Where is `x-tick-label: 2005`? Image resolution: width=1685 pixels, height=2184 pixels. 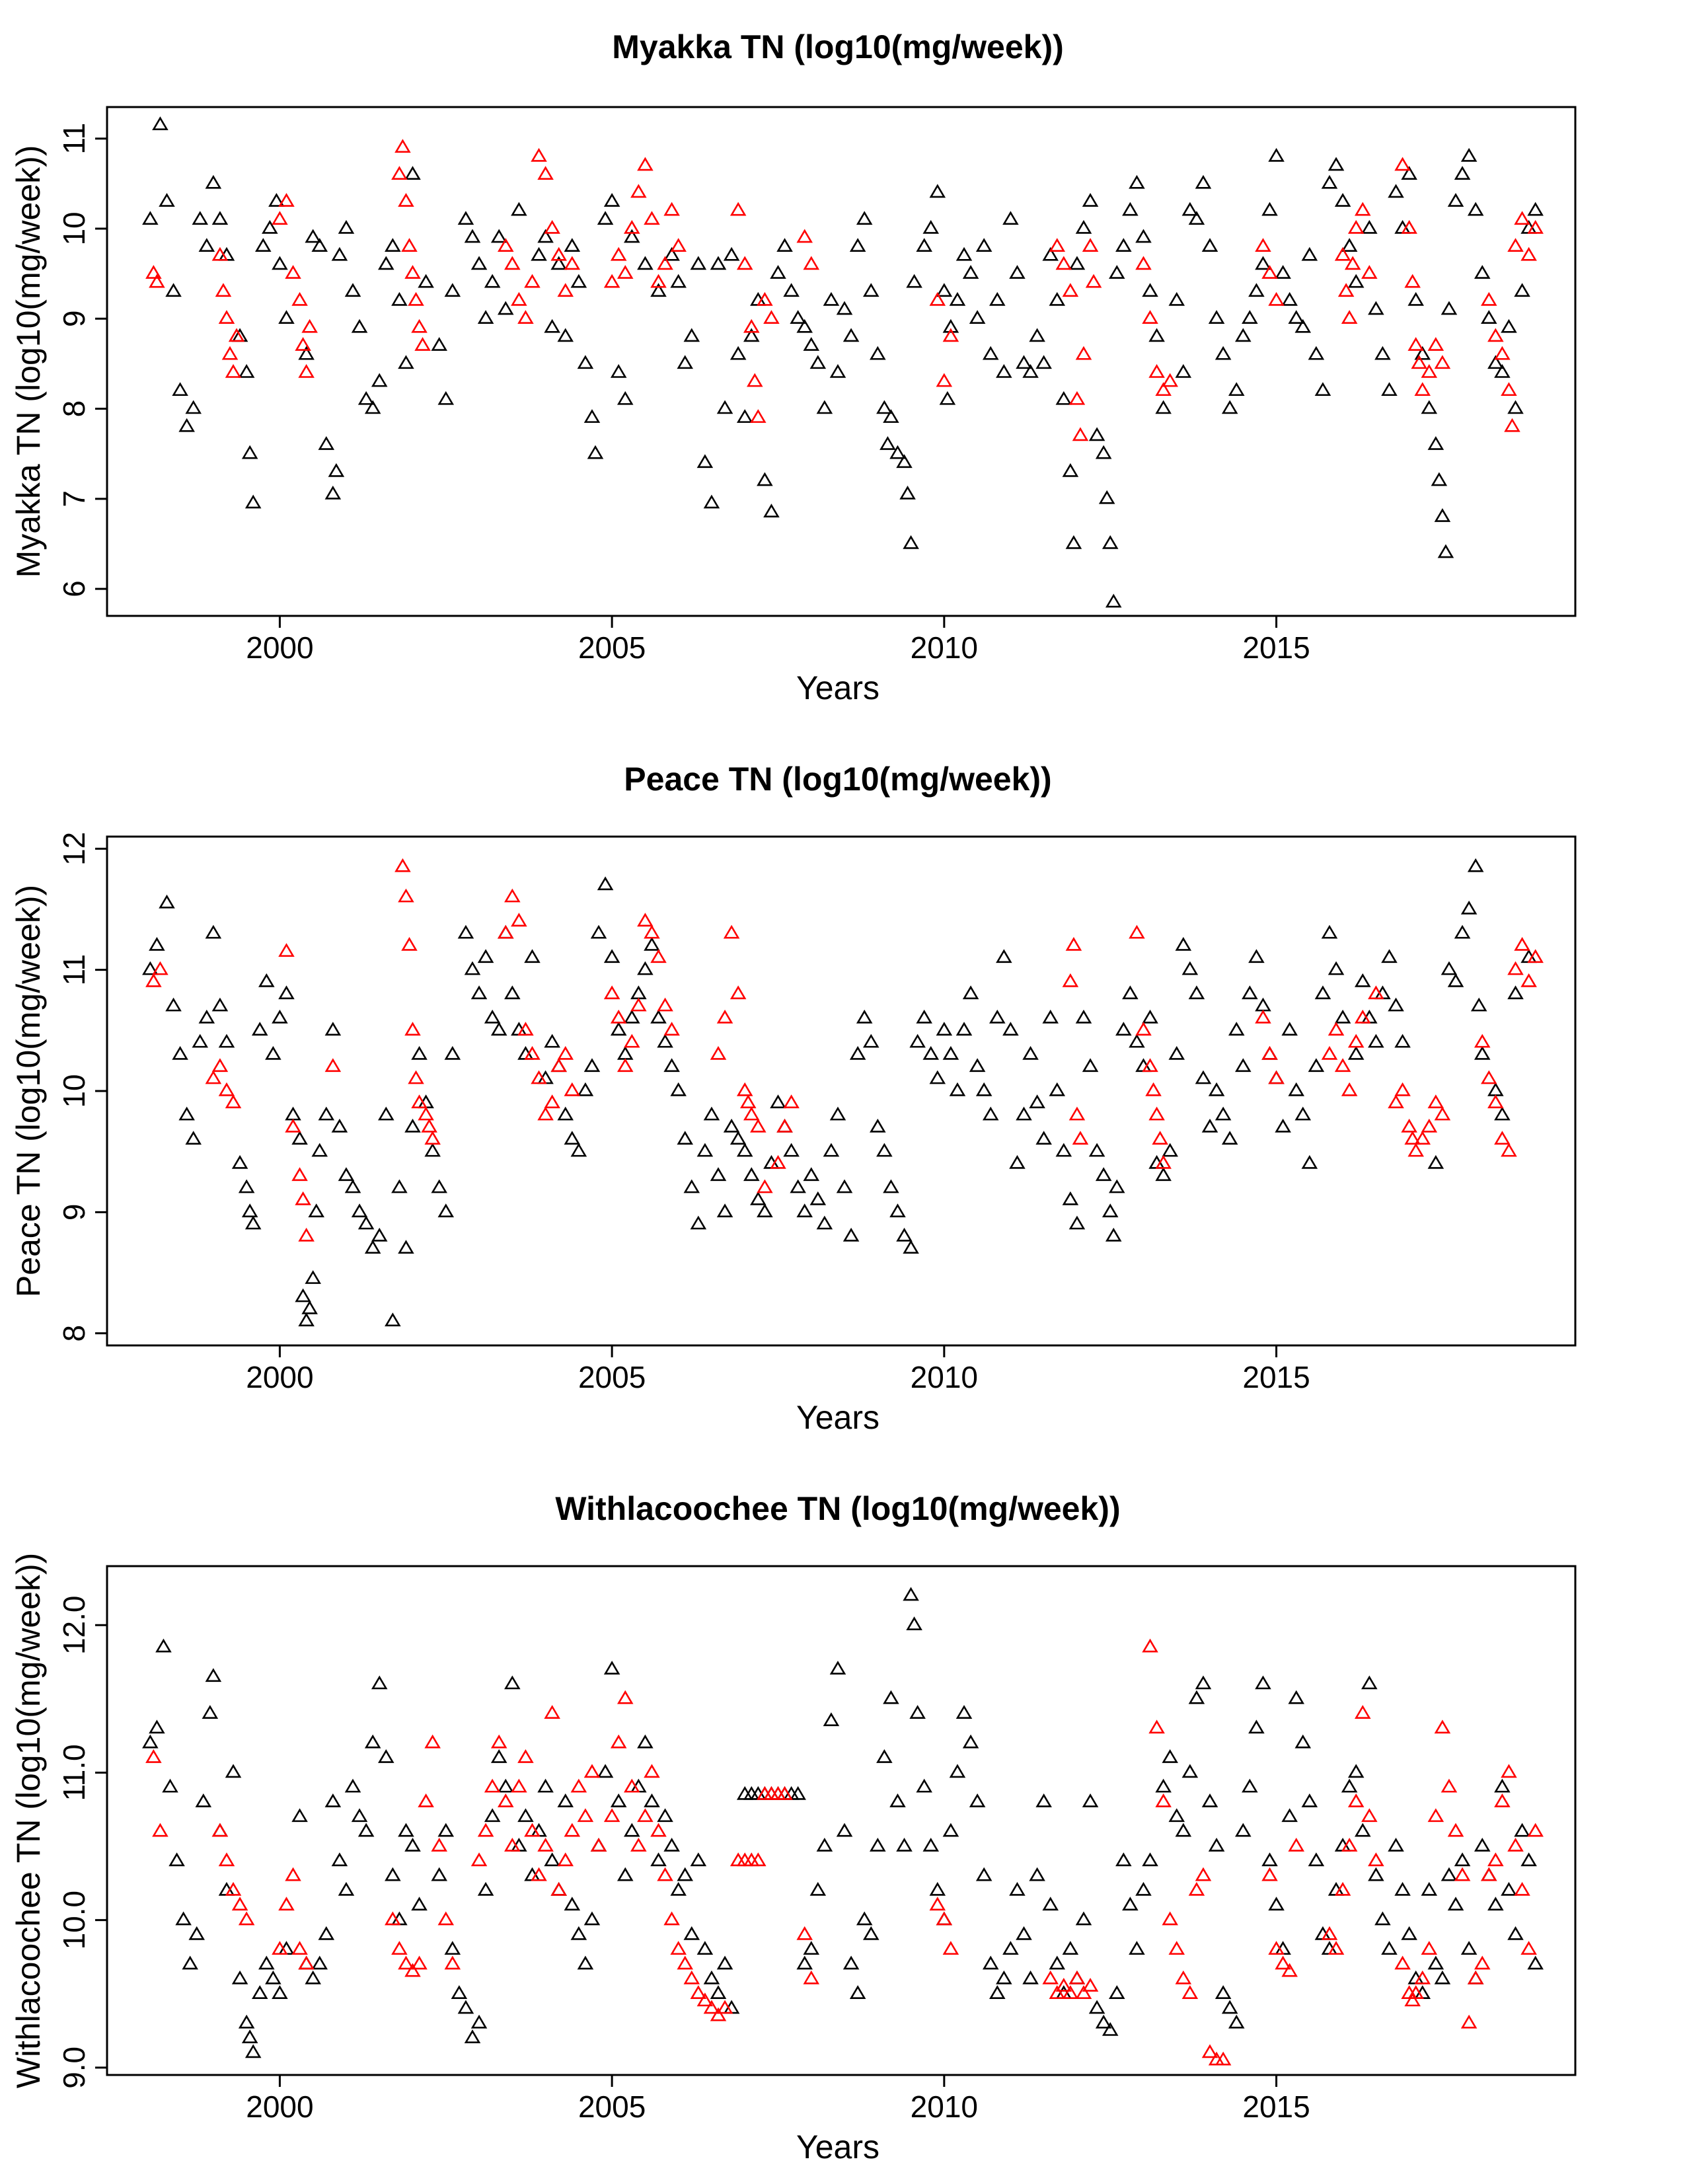 x-tick-label: 2005 is located at coordinates (612, 2107).